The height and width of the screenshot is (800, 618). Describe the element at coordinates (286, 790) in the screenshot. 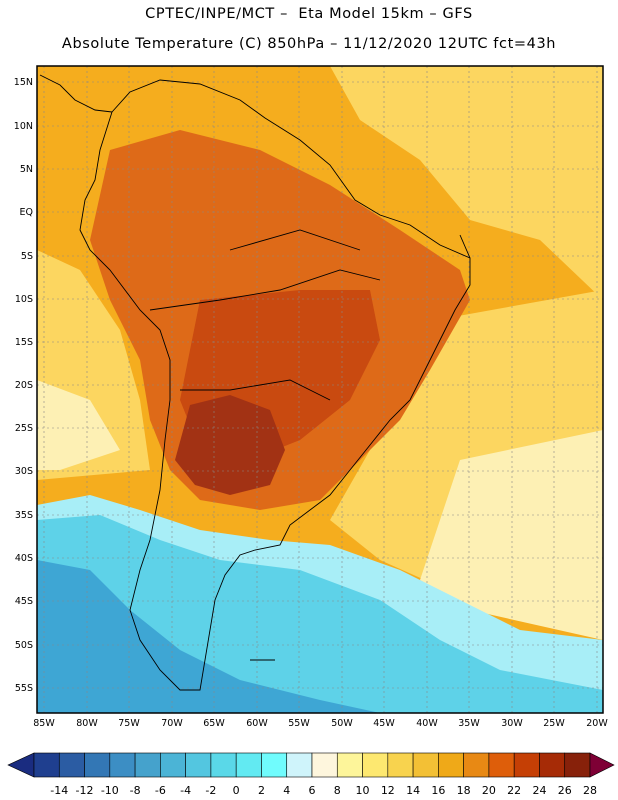

I see `colorbar-label: 4` at that location.